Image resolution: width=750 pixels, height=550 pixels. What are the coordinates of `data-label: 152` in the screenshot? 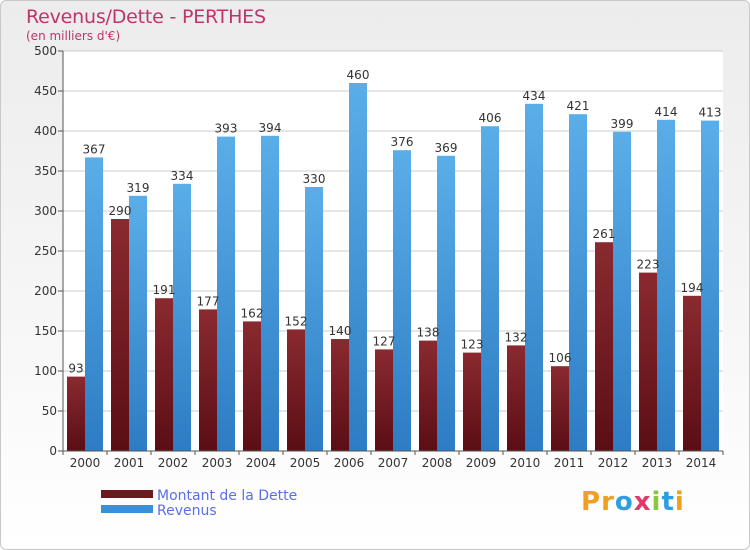 It's located at (296, 321).